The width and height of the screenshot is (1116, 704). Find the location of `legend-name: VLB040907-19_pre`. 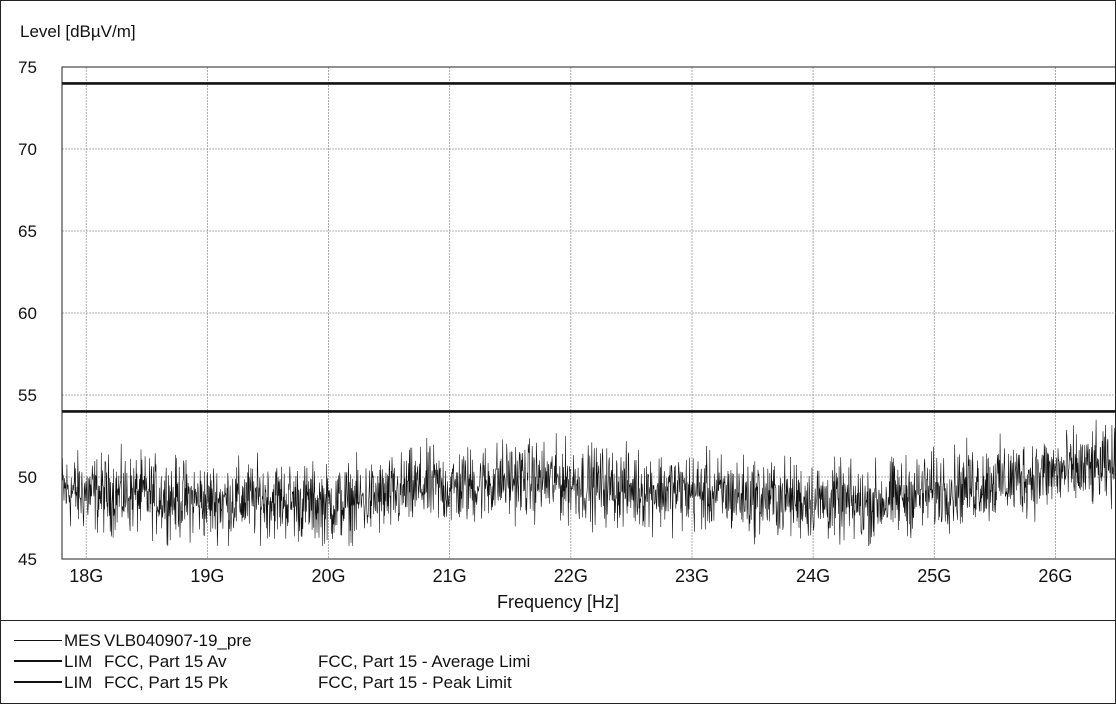

legend-name: VLB040907-19_pre is located at coordinates (178, 640).